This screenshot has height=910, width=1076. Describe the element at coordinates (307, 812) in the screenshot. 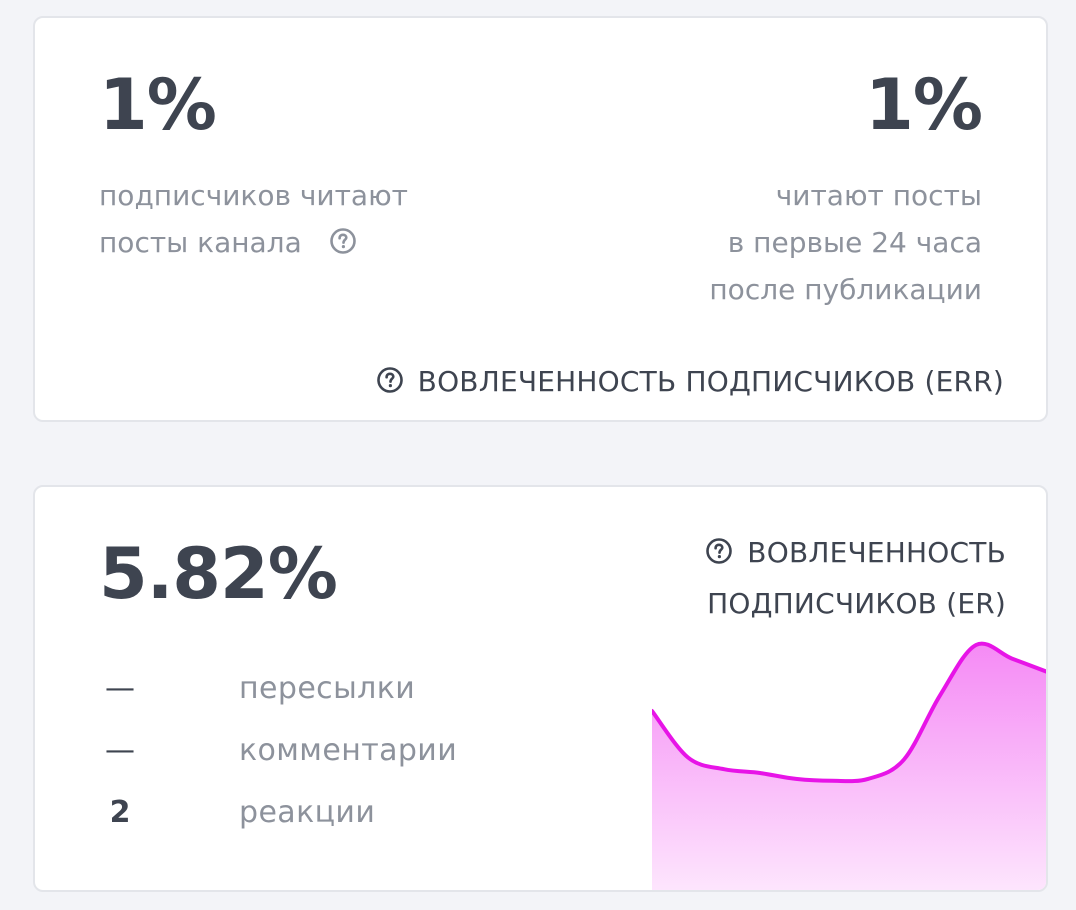

I see `stat-label: реакции` at that location.